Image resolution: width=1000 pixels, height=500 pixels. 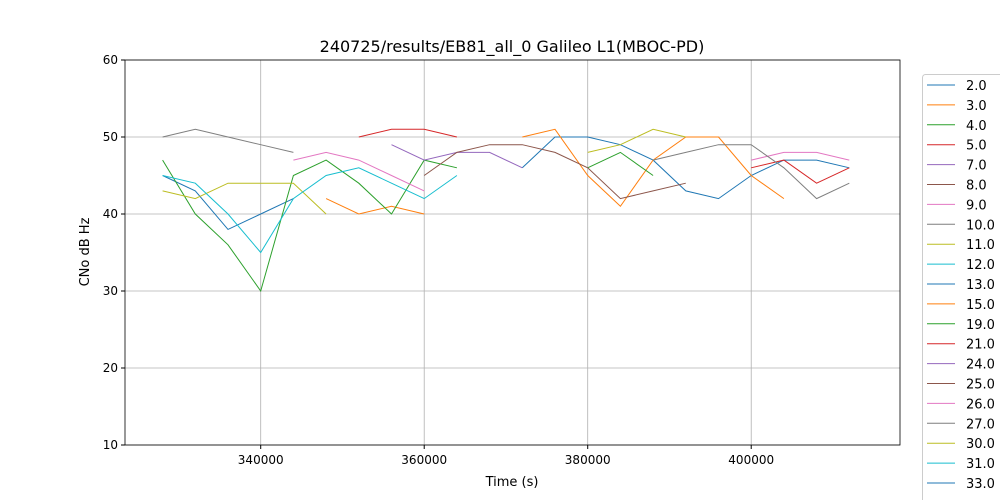 I want to click on y-axis-label: CNo dB Hz, so click(x=85, y=251).